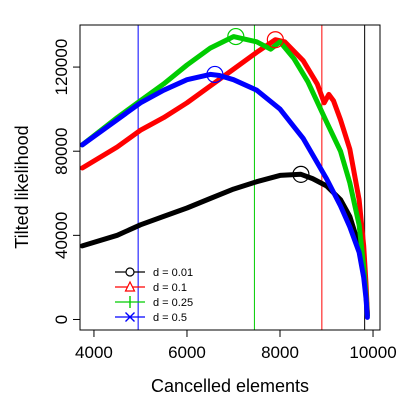  I want to click on legend-label-3: d = 0.5, so click(170, 318).